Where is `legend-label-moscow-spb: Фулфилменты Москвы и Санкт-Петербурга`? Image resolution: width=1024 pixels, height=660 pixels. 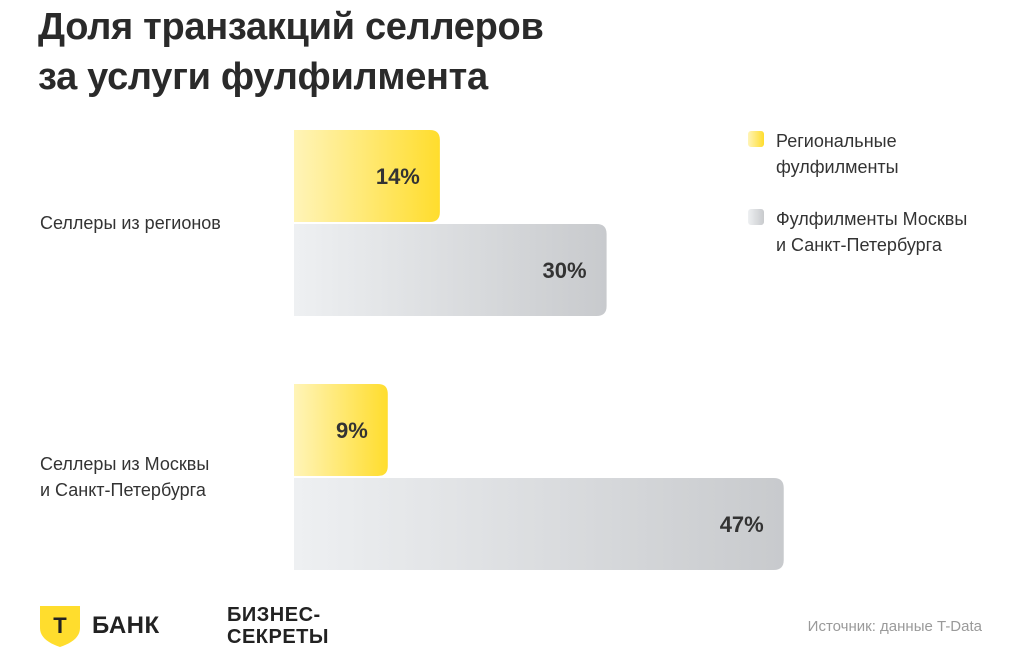
legend-label-moscow-spb: Фулфилменты Москвы и Санкт-Петербурга is located at coordinates (876, 232).